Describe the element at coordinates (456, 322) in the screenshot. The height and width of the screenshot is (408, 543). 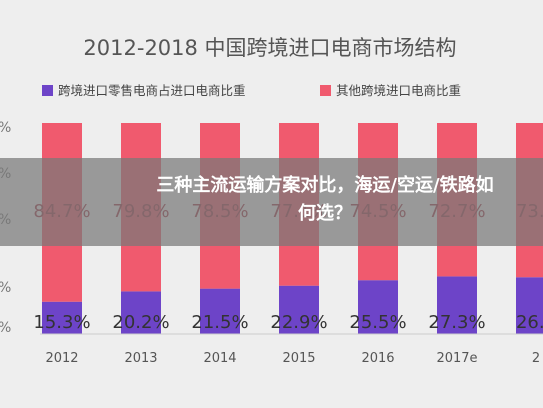
I see `value-label-retail-2017e: 27.3%` at that location.